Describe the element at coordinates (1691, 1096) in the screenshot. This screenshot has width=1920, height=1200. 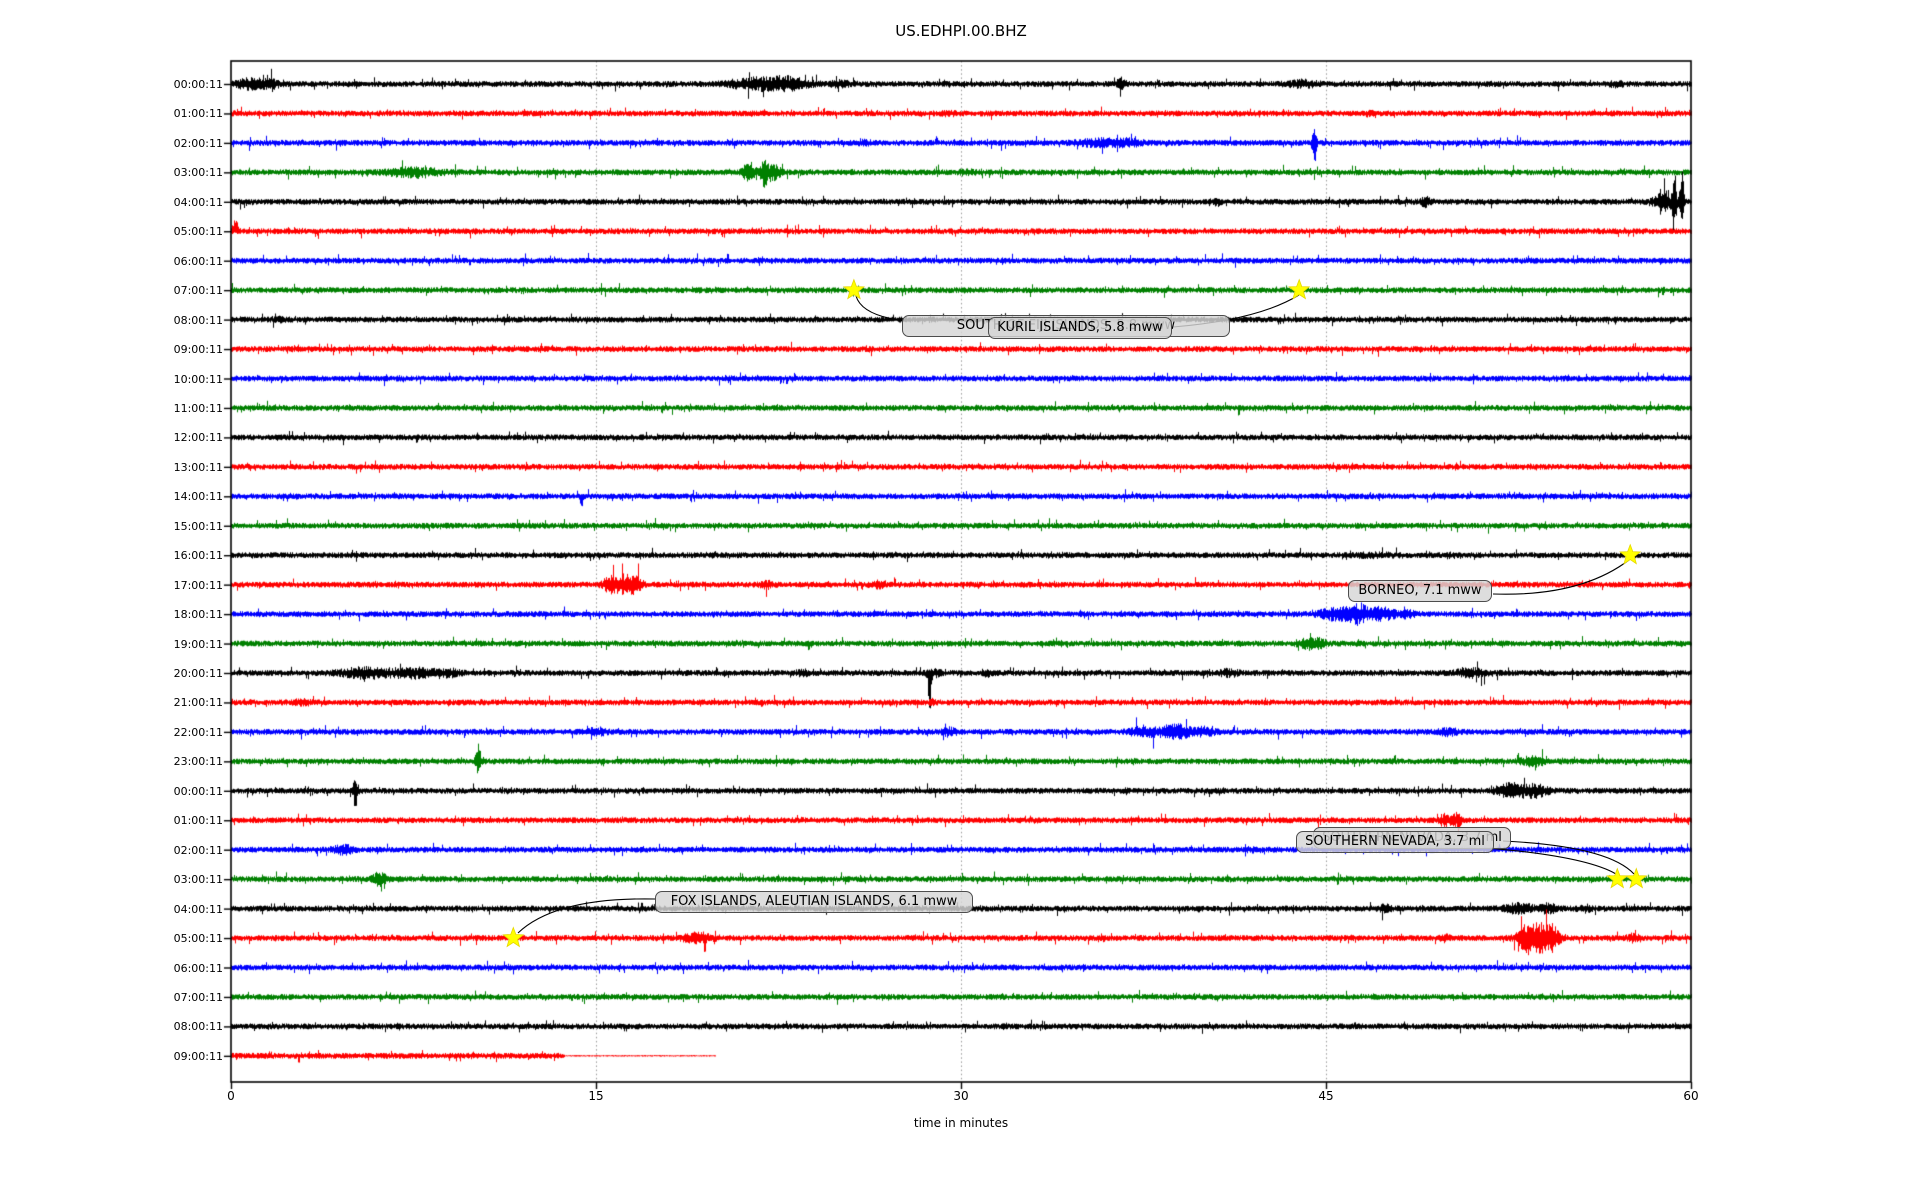
I see `x-tick-label: 60` at that location.